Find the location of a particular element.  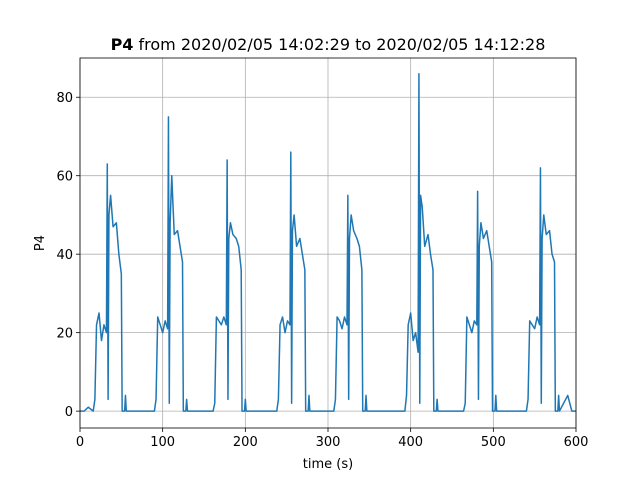

y-axis-label: P4 is located at coordinates (40, 243).